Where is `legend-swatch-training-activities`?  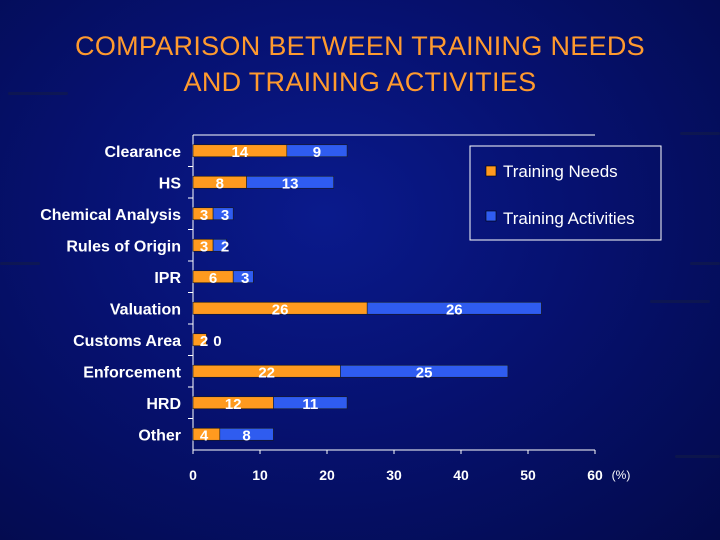 legend-swatch-training-activities is located at coordinates (491, 216).